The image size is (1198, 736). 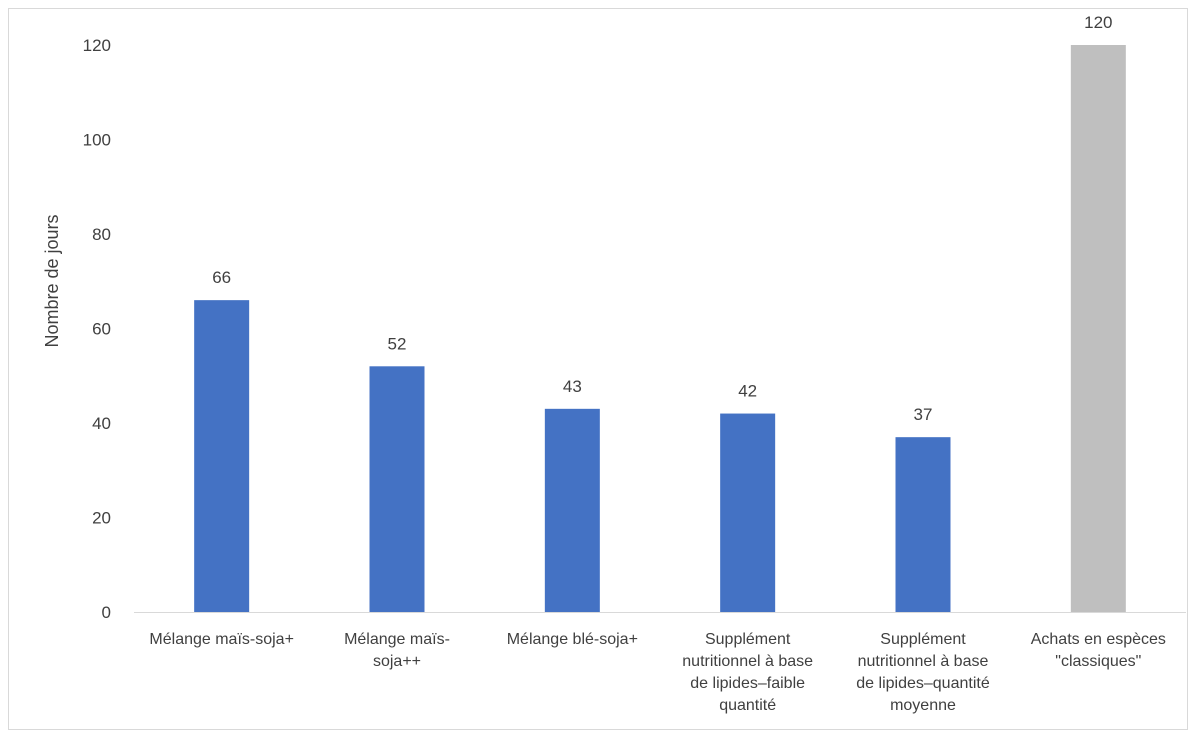 I want to click on x-category-label: Mélange maïs-soja++, so click(x=397, y=650).